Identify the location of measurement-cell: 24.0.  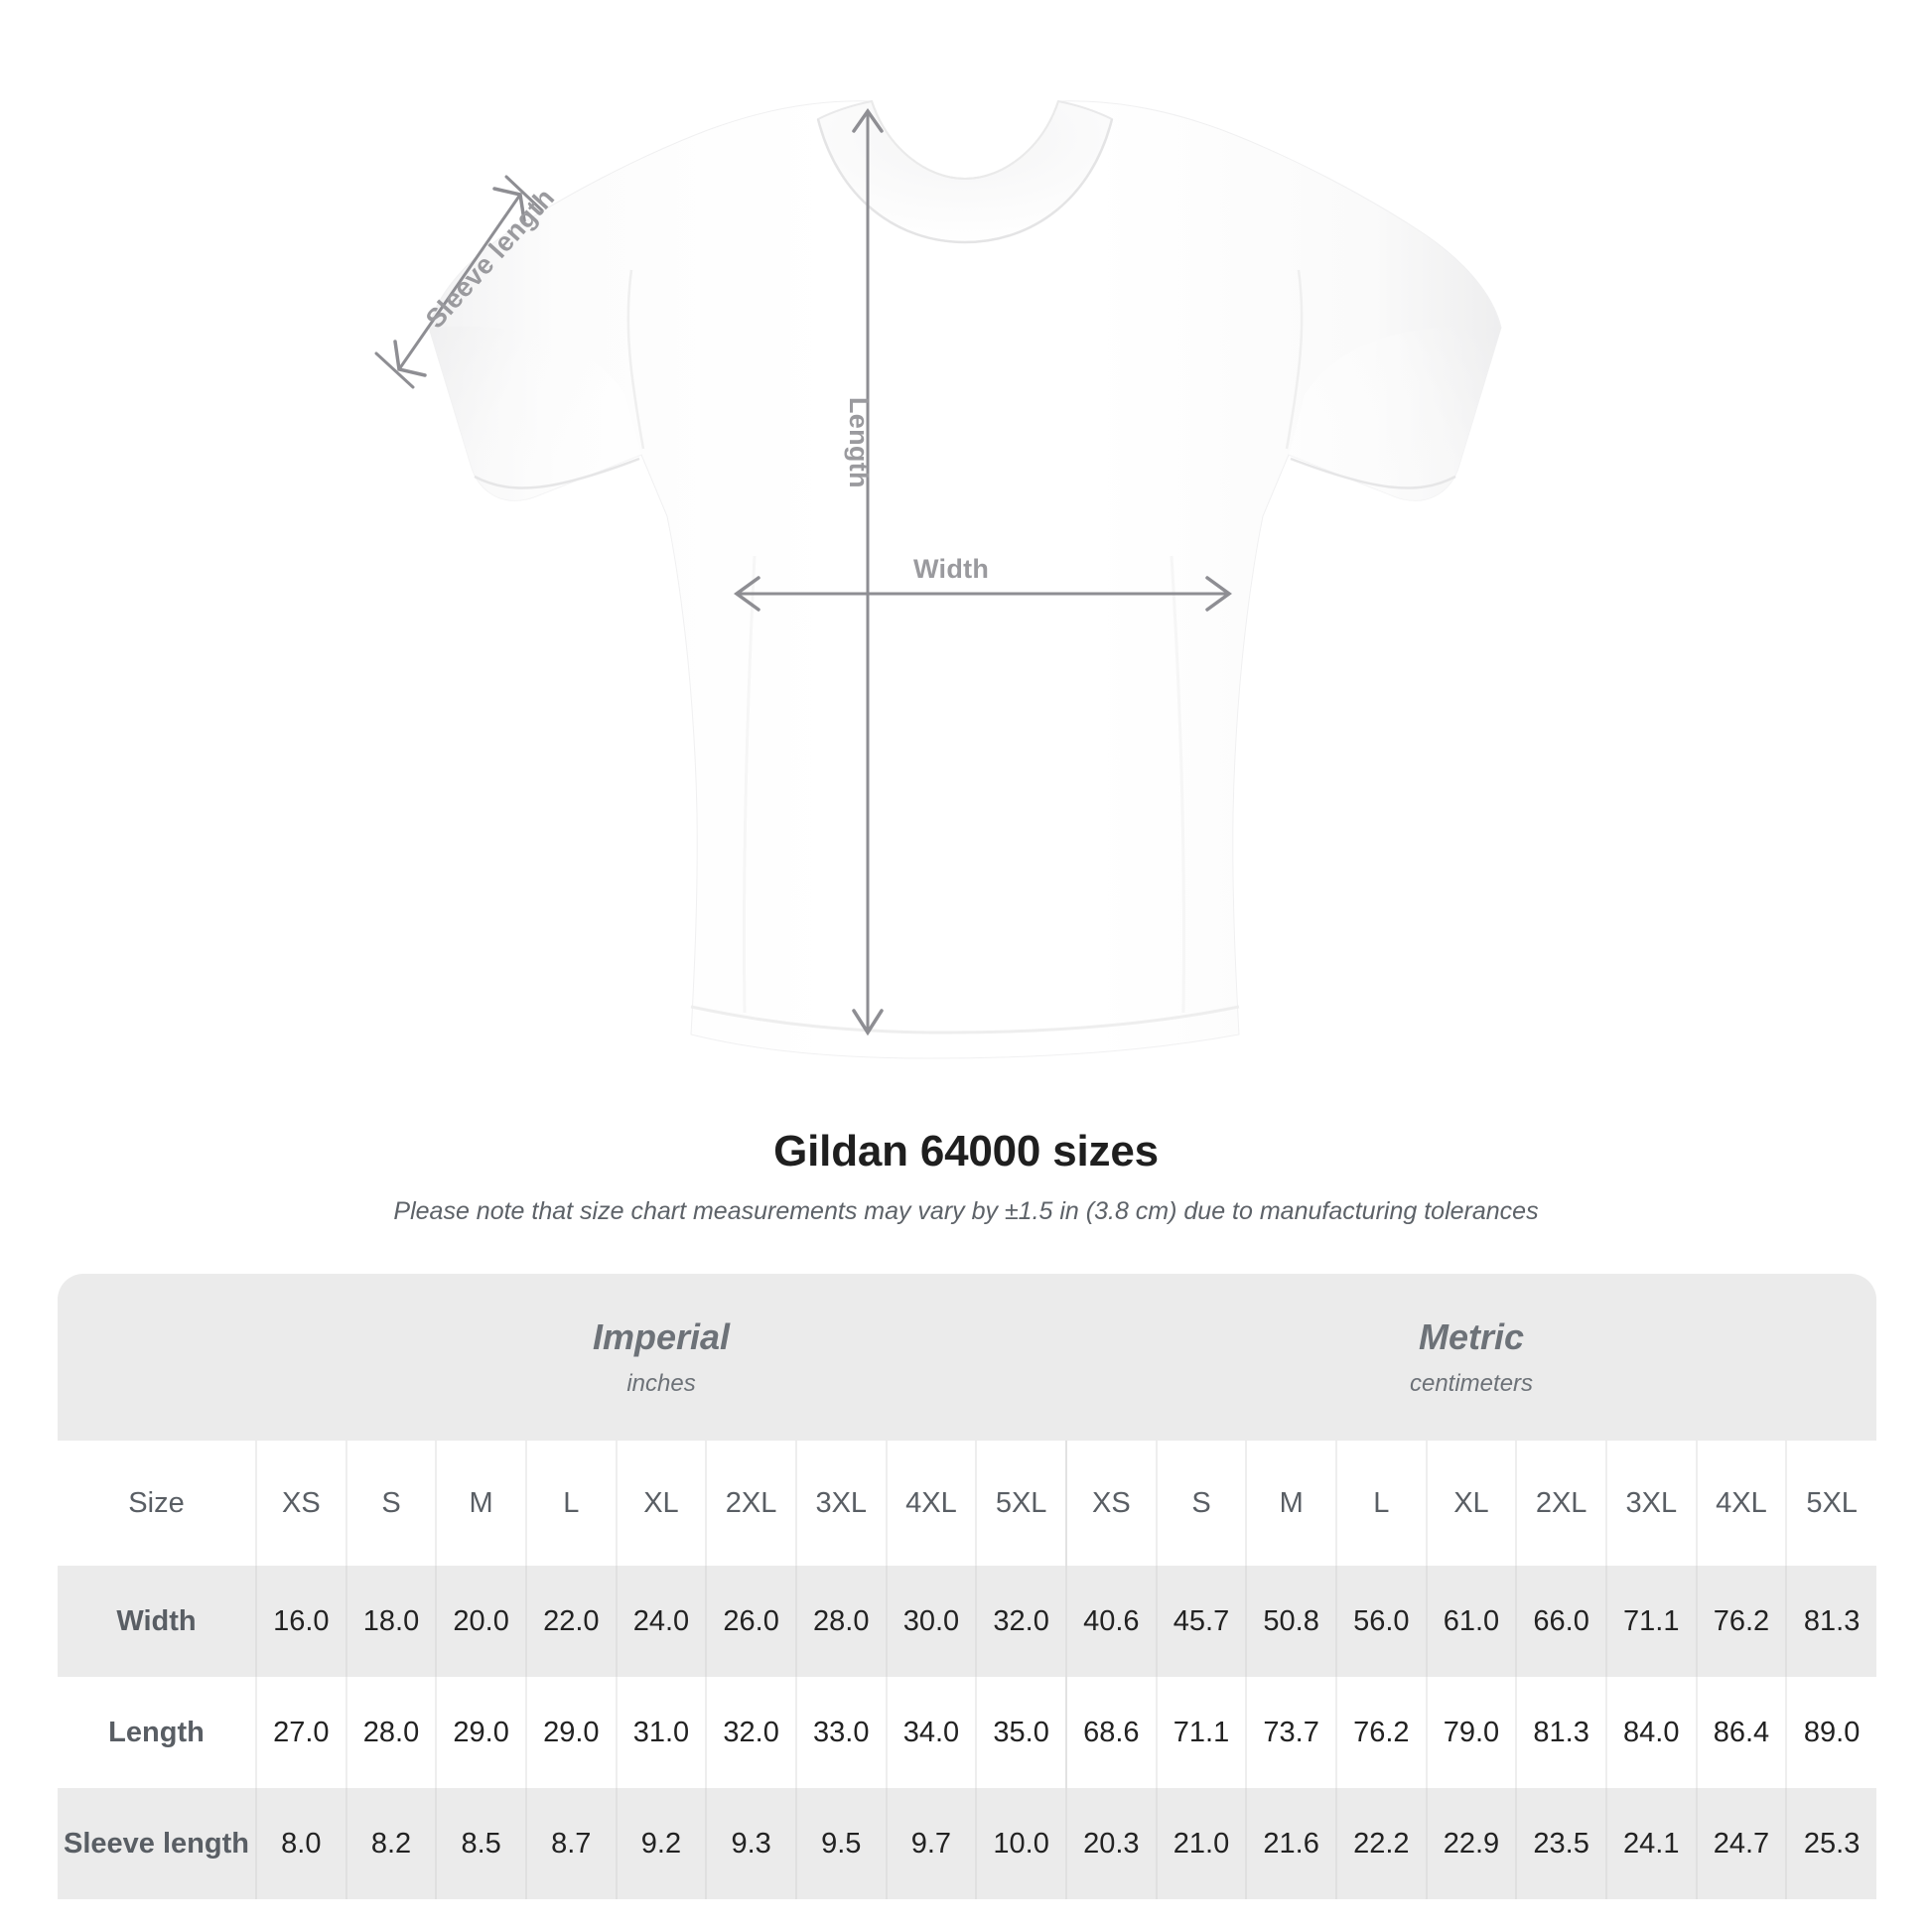
(661, 1621).